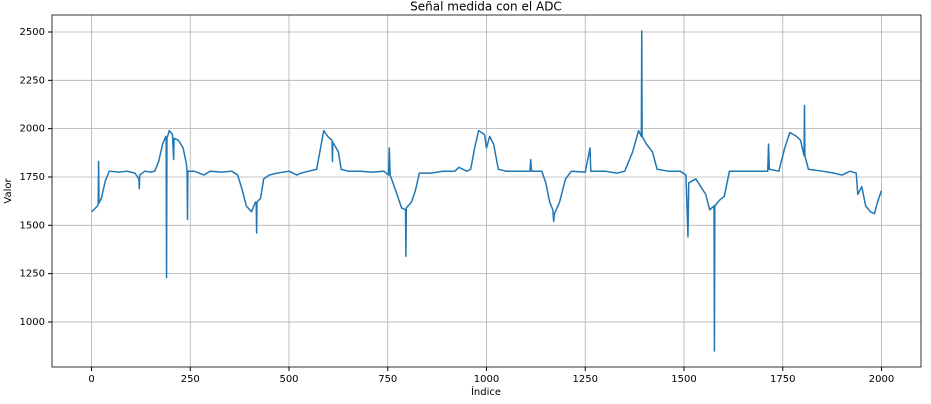 This screenshot has width=931, height=404. What do you see at coordinates (486, 7) in the screenshot?
I see `chart-title: Señal medida con el ADC` at bounding box center [486, 7].